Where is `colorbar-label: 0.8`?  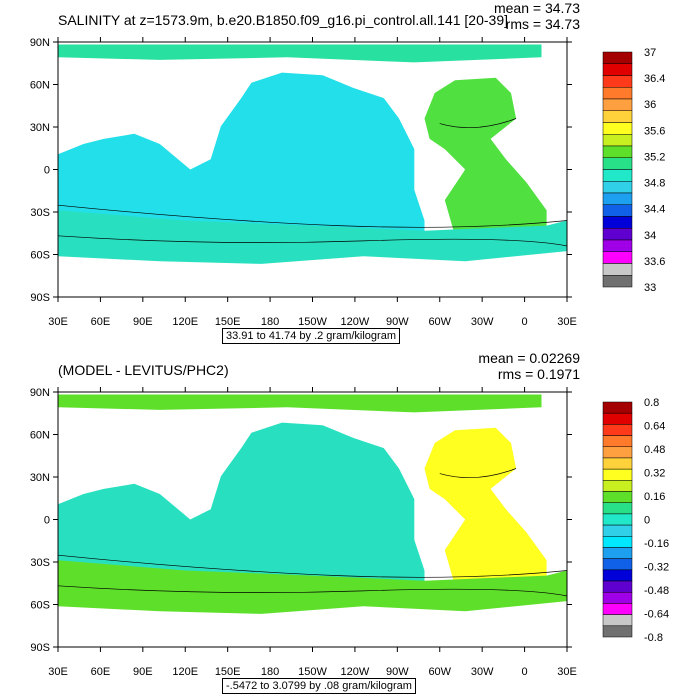 colorbar-label: 0.8 is located at coordinates (651, 403).